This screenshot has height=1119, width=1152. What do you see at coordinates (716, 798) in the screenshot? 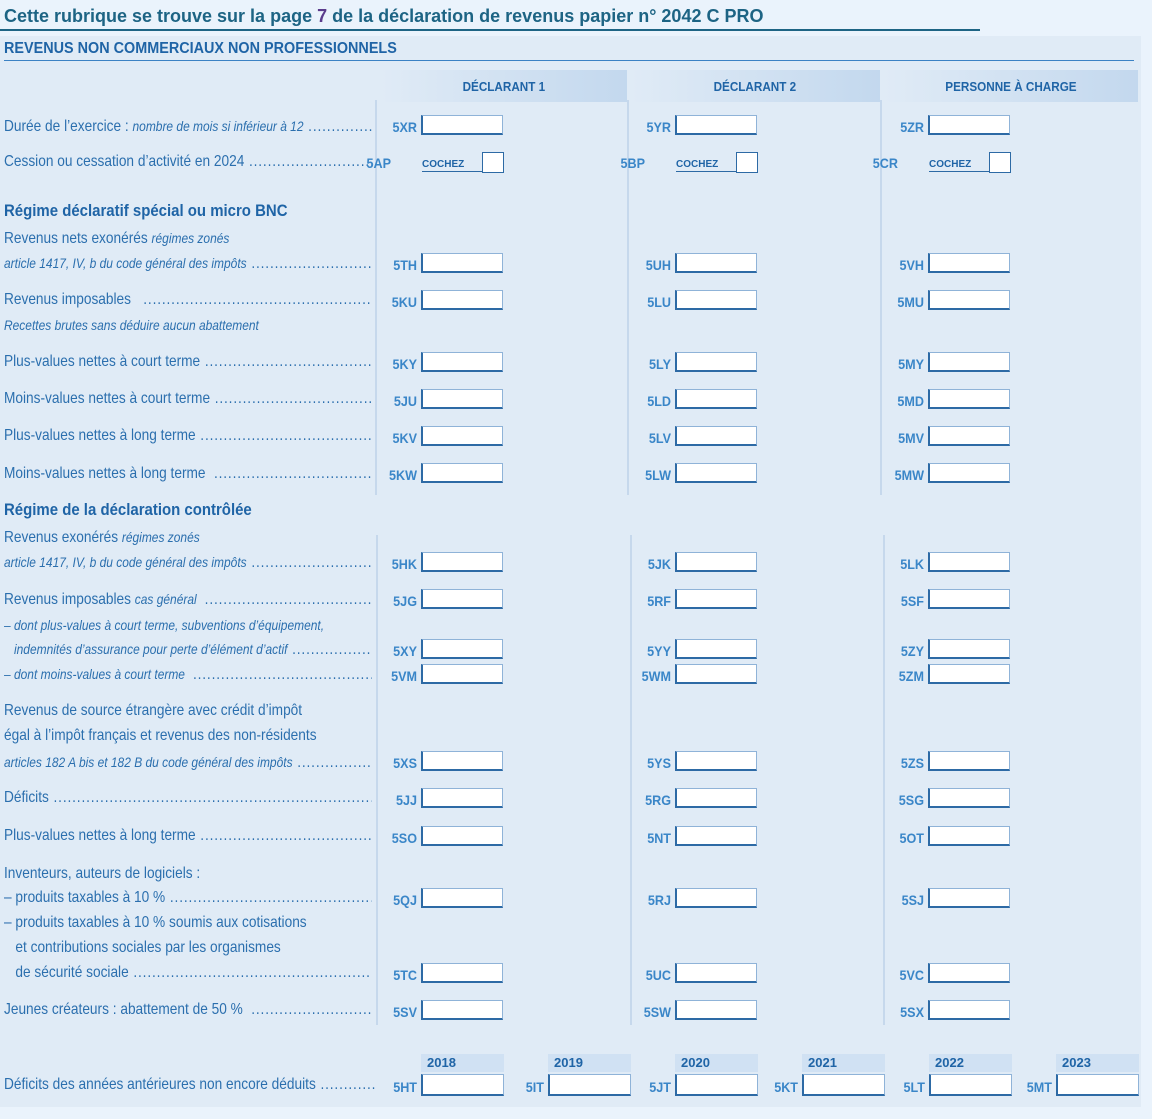
I see `input-5rg` at bounding box center [716, 798].